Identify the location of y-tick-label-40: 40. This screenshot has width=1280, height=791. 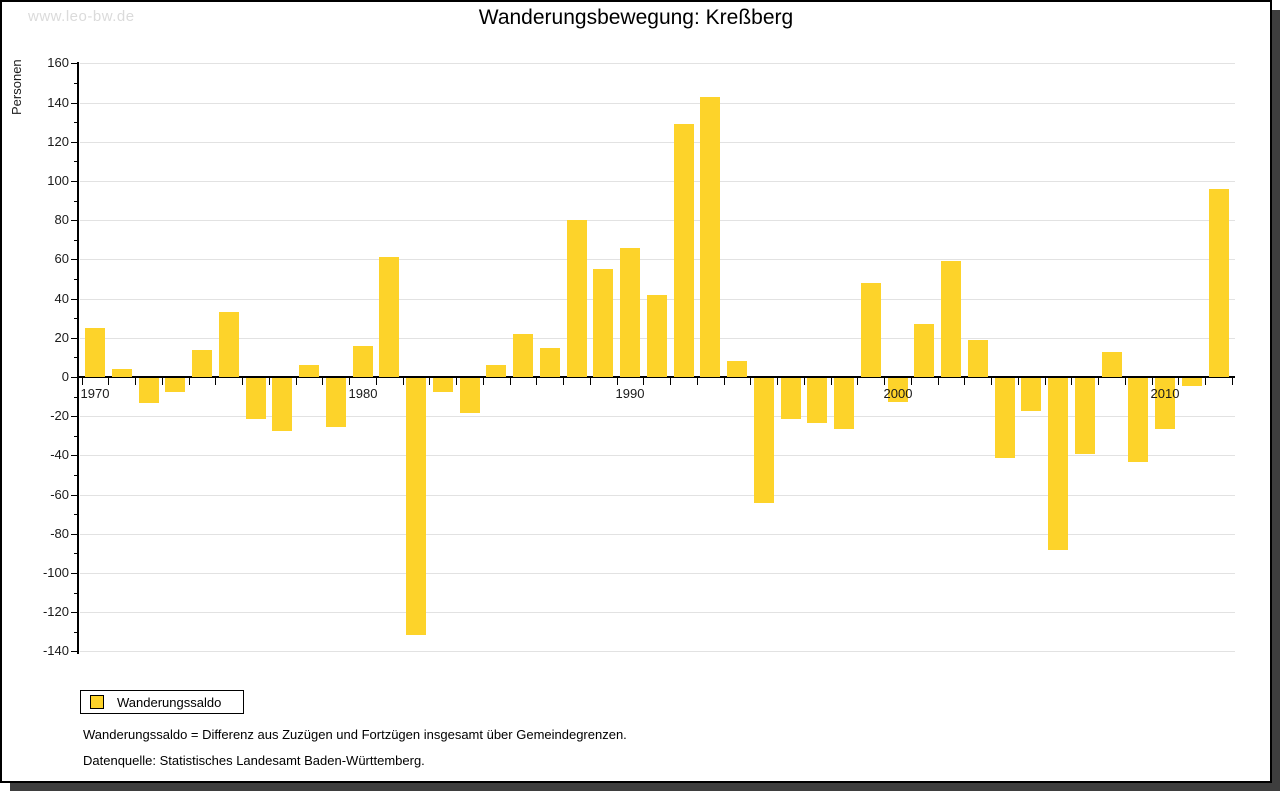
(61, 298).